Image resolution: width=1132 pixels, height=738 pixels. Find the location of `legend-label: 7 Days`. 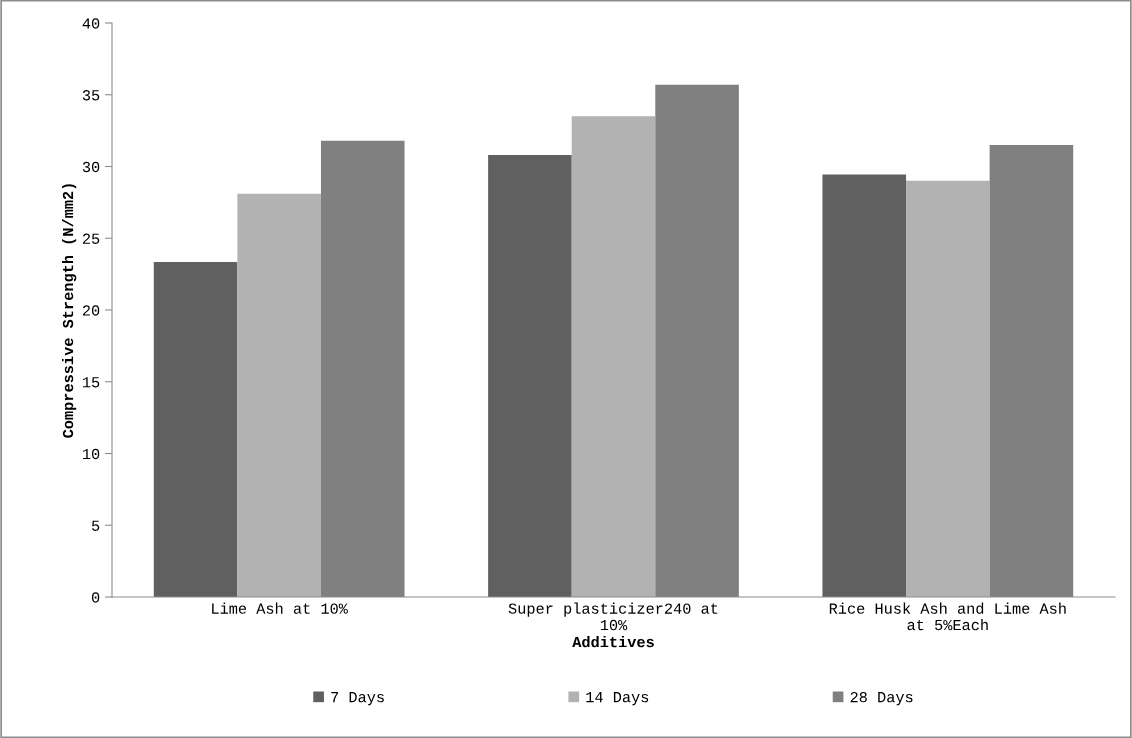

legend-label: 7 Days is located at coordinates (357, 699).